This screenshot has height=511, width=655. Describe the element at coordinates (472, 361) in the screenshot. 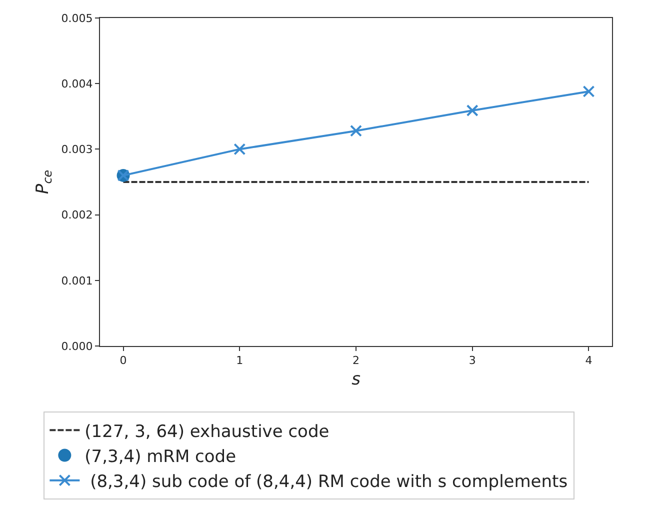

I see `x-tick-label: 3` at that location.